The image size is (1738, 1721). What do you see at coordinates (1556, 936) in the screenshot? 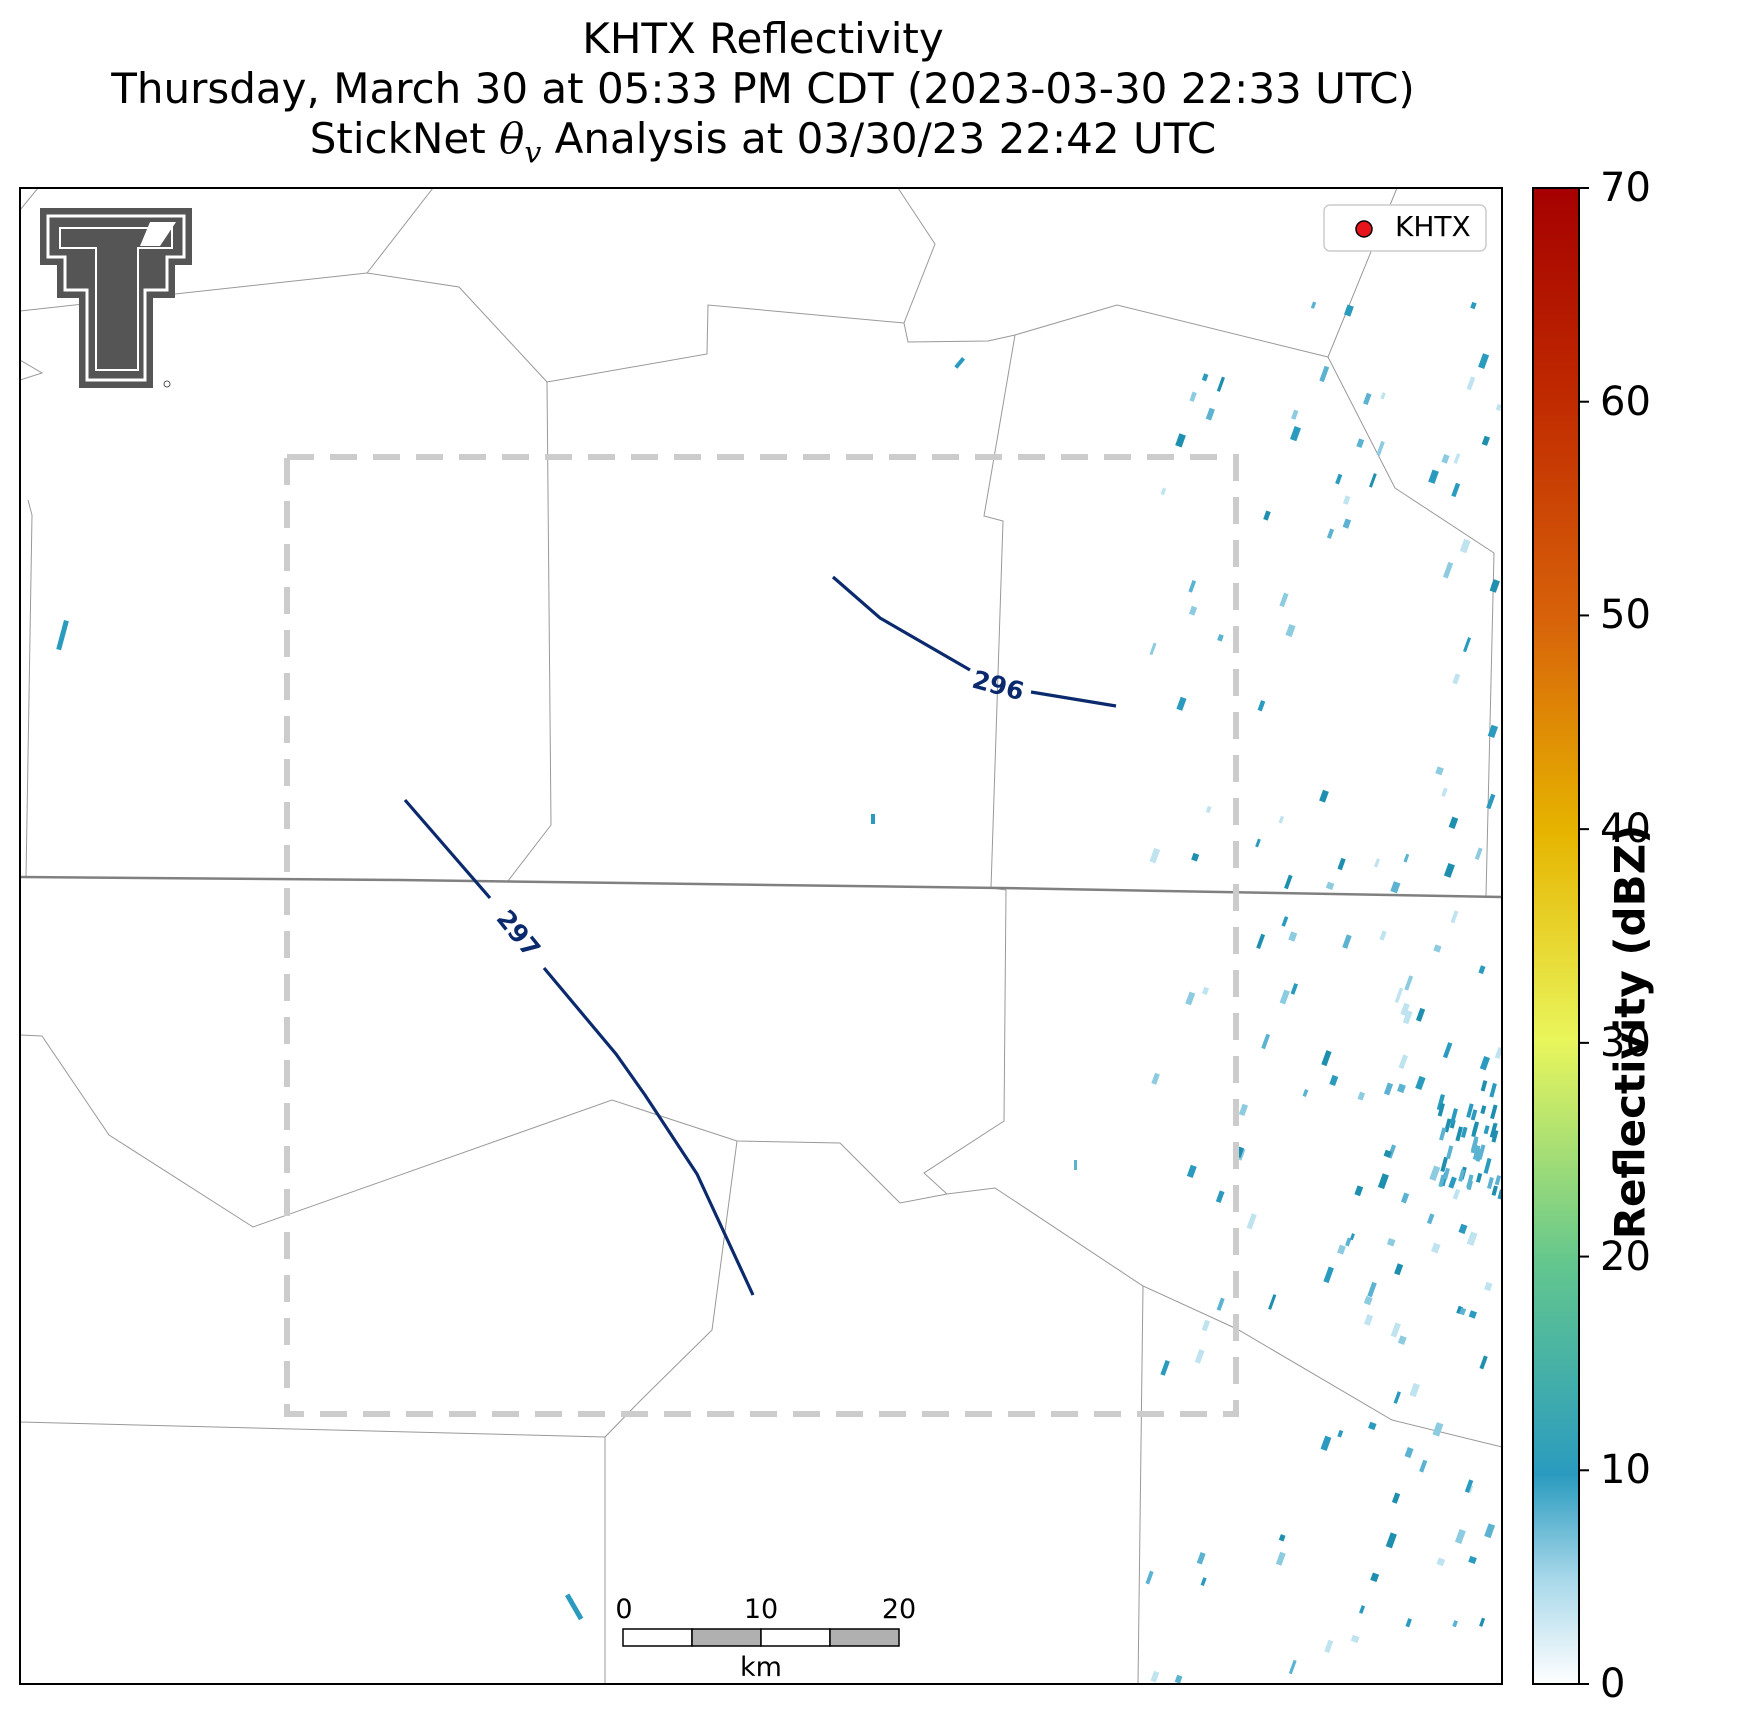
I see `colorbar-gradient` at bounding box center [1556, 936].